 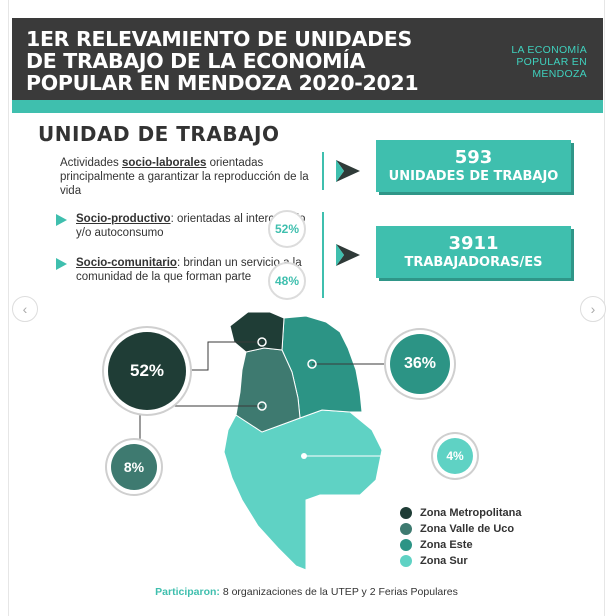 I want to click on legend-item: Zona Sur, so click(x=460, y=561).